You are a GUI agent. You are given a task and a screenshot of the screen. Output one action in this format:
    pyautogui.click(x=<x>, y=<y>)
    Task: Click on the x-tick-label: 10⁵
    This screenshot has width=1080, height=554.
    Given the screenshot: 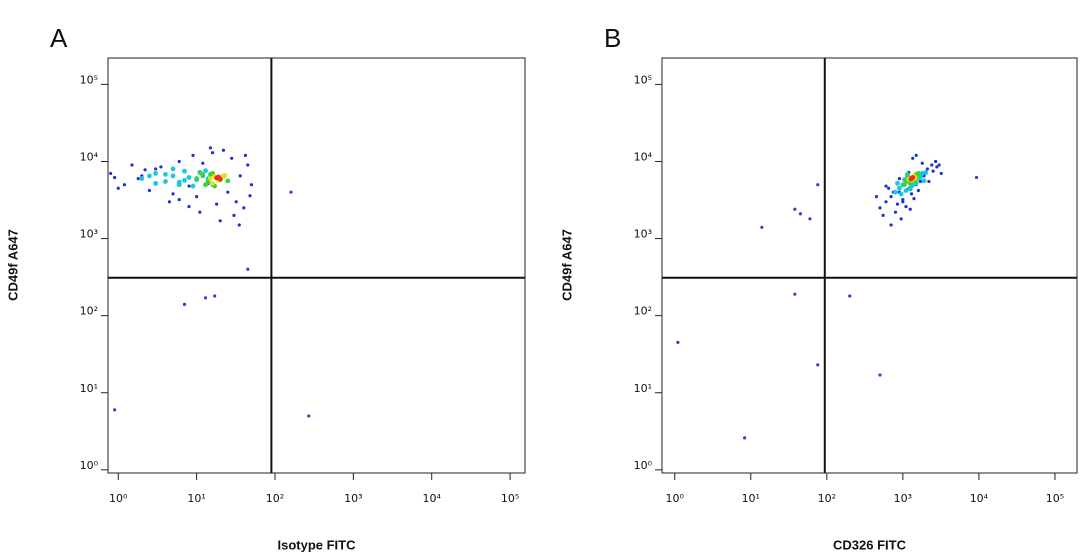 What is the action you would take?
    pyautogui.click(x=510, y=498)
    